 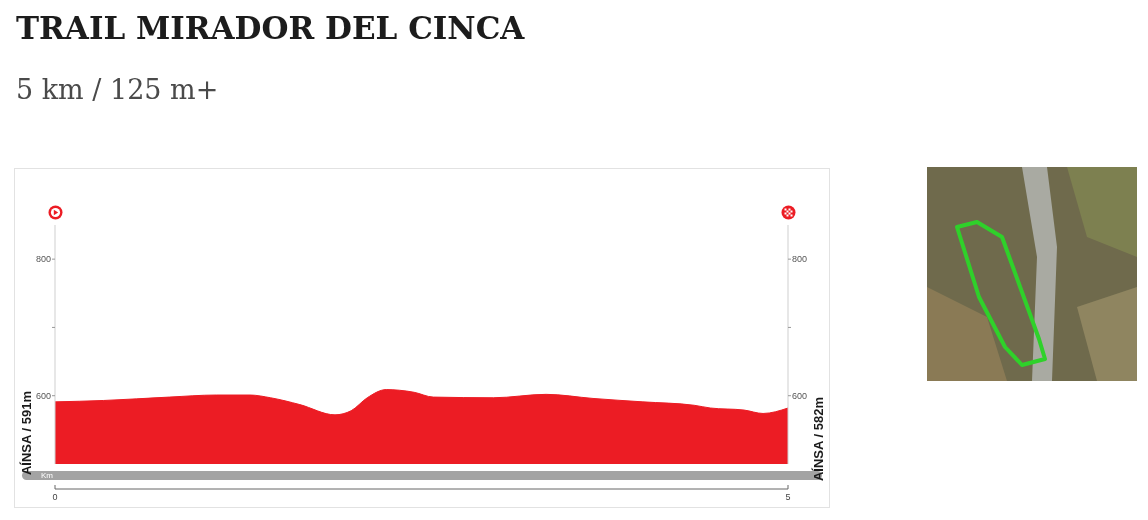 I want to click on annotation: AÍNSA / 591m, so click(x=26, y=432).